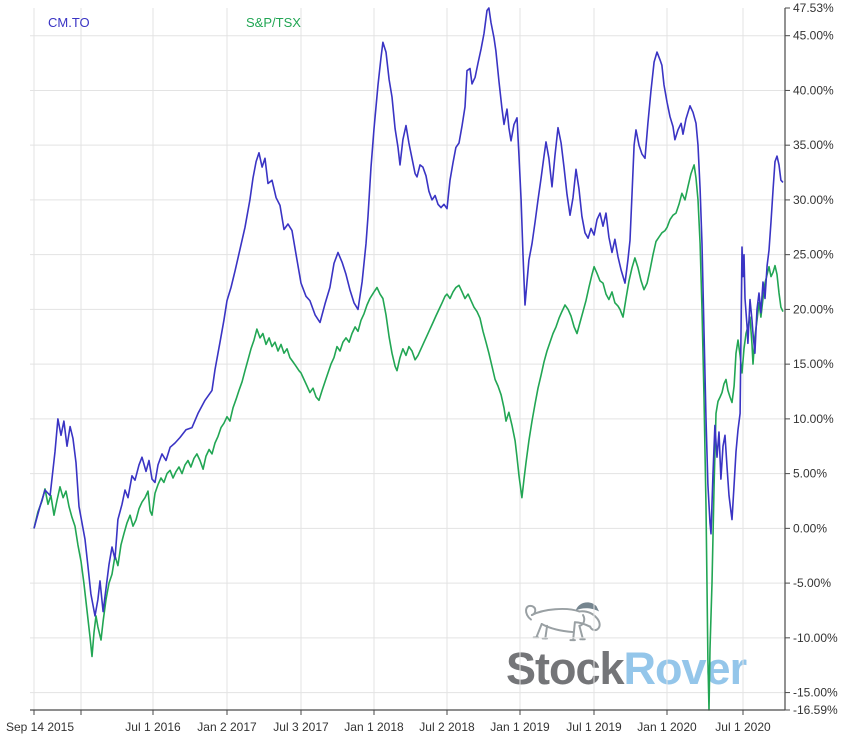  What do you see at coordinates (40, 727) in the screenshot?
I see `x-tick-label: Sep 14 2015` at bounding box center [40, 727].